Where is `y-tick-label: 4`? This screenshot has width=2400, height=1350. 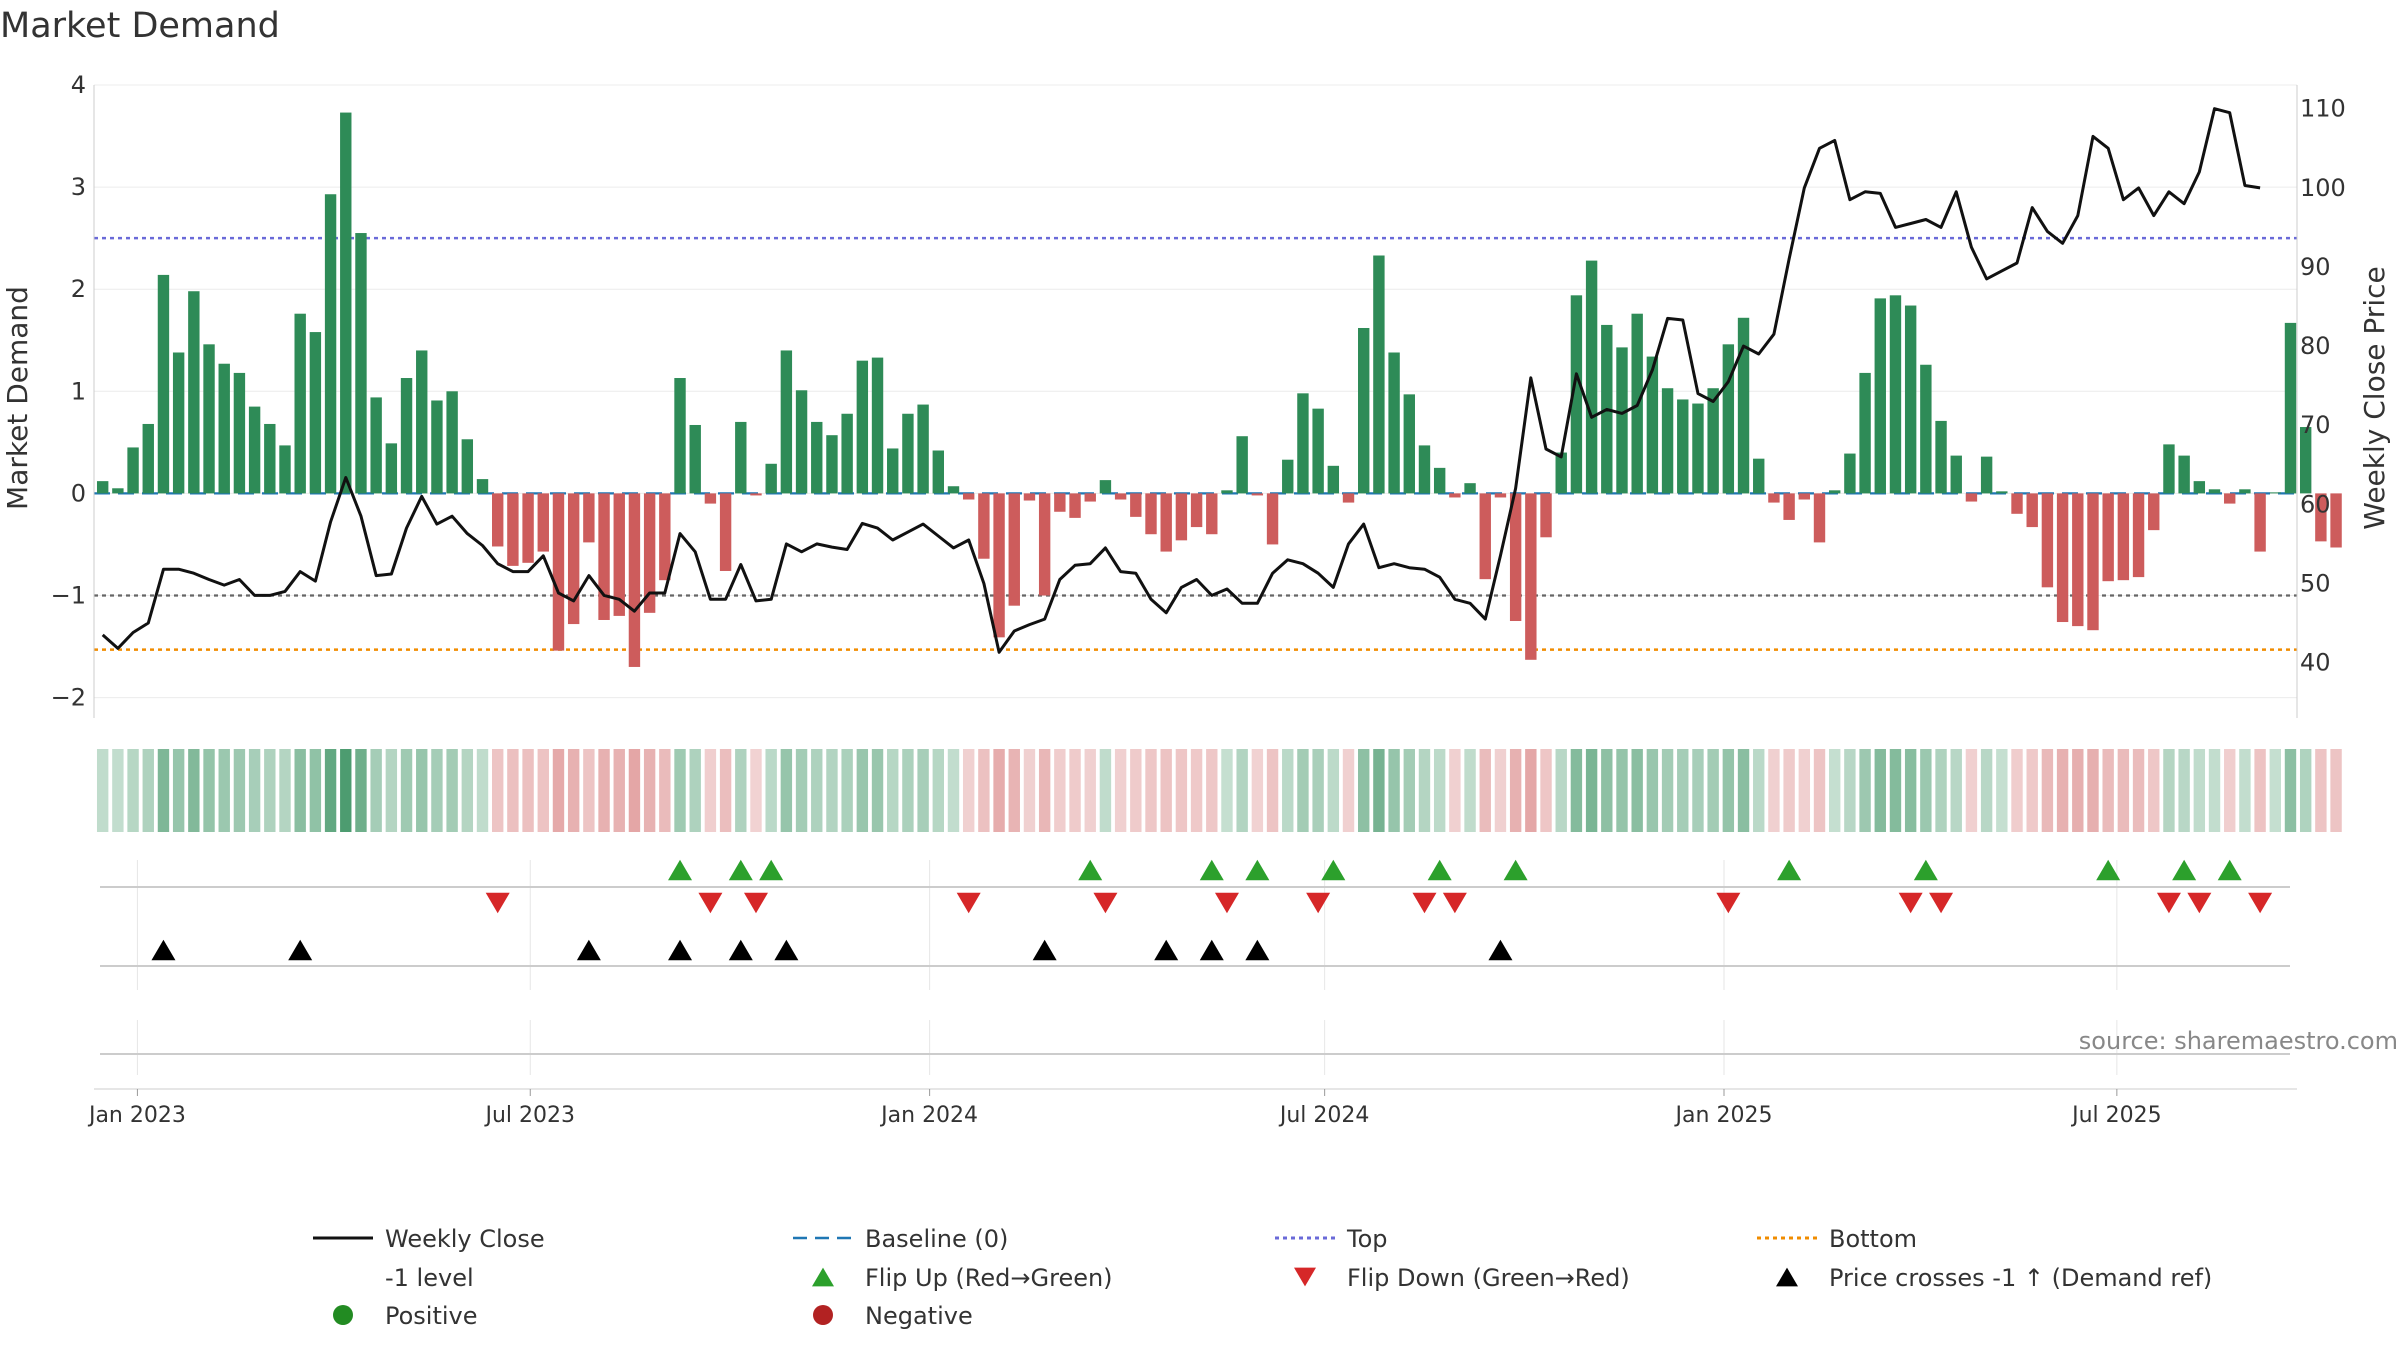
y-tick-label: 4 is located at coordinates (78, 85).